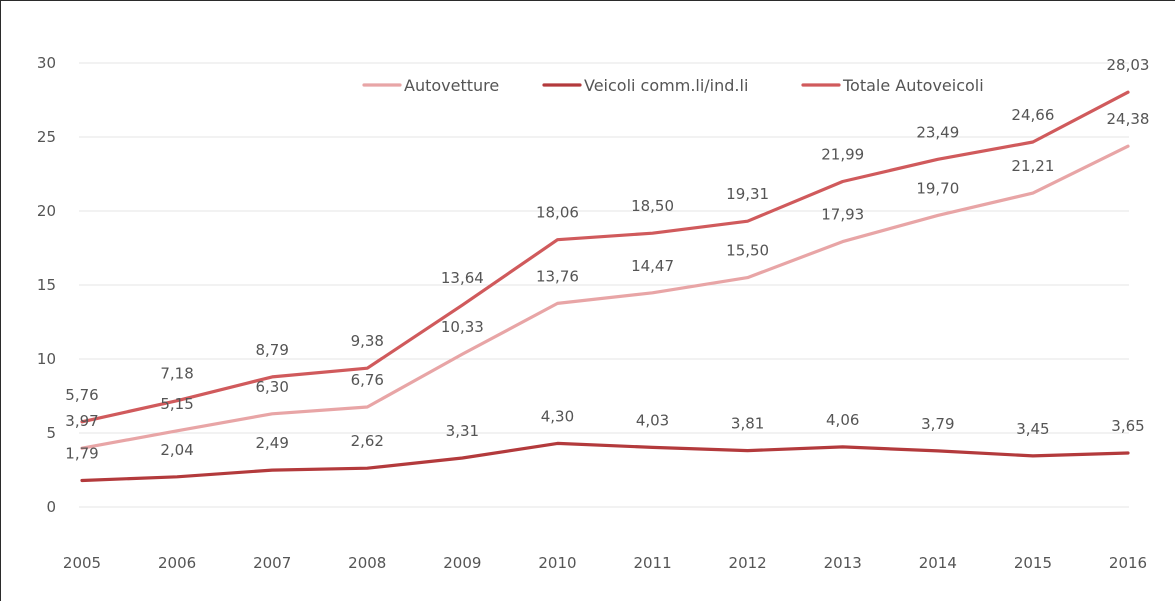  Describe the element at coordinates (462, 278) in the screenshot. I see `data-label: 13,64` at that location.